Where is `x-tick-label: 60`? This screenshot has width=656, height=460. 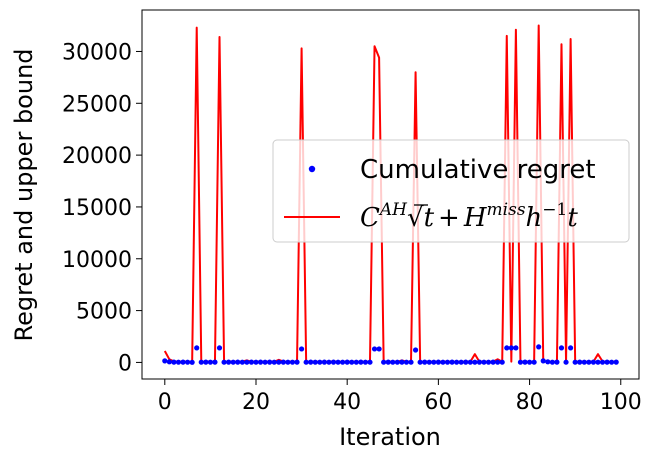 x-tick-label: 60 is located at coordinates (438, 402).